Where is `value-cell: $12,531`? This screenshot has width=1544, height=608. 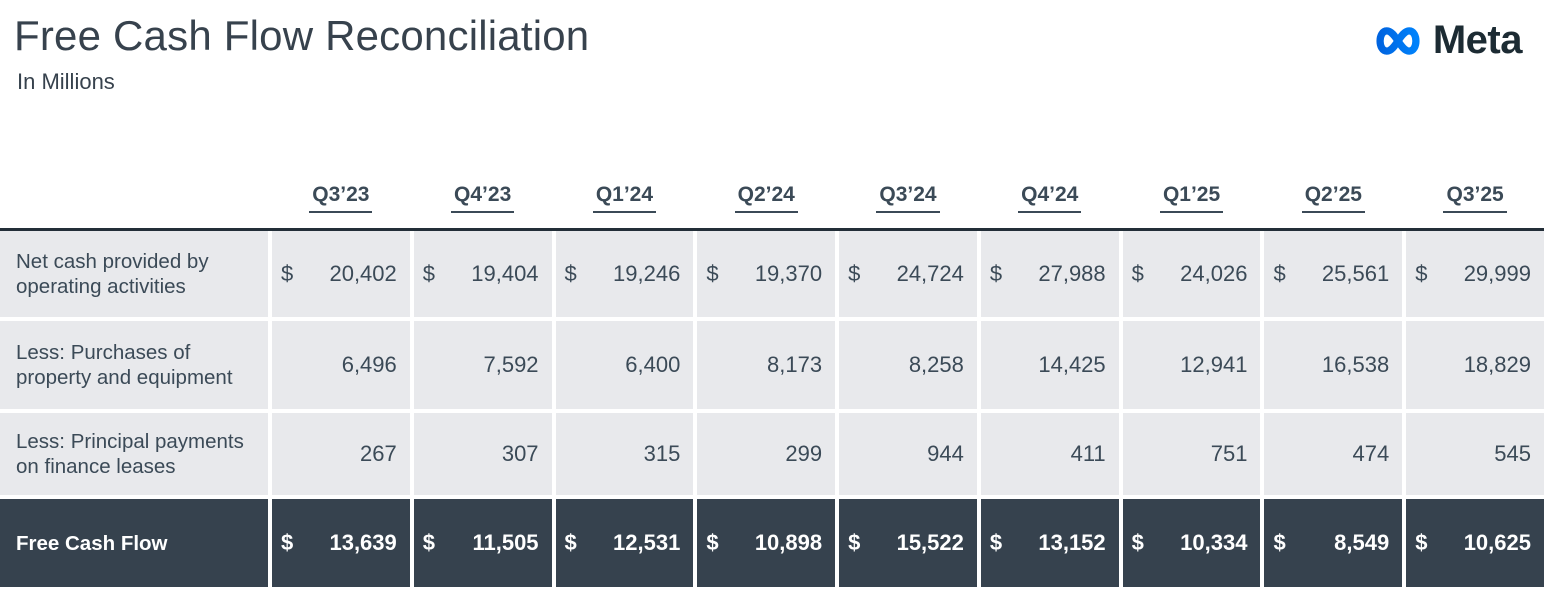
value-cell: $12,531 is located at coordinates (624, 543).